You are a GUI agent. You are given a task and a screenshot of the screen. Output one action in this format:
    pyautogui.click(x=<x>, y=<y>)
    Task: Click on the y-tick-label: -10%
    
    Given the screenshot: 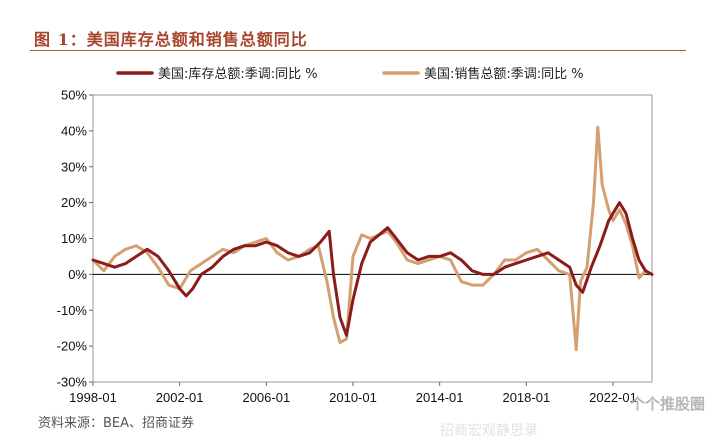 What is the action you would take?
    pyautogui.click(x=72, y=310)
    